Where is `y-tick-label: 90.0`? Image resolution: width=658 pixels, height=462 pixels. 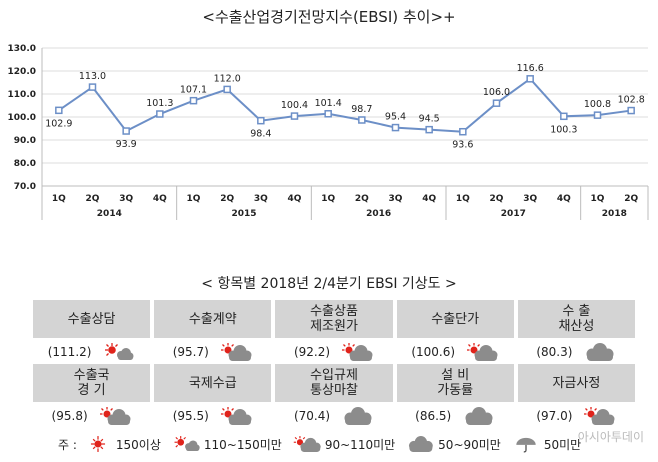 y-tick-label: 90.0 is located at coordinates (25, 141).